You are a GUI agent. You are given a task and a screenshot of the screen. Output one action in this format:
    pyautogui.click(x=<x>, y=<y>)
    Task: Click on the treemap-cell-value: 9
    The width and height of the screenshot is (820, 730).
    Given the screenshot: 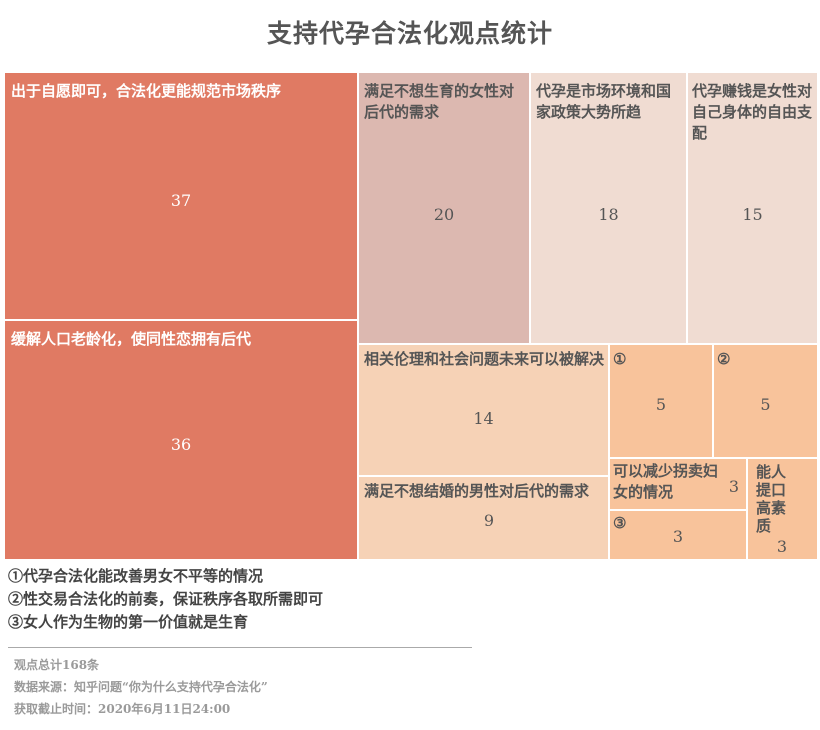 What is the action you would take?
    pyautogui.click(x=489, y=520)
    